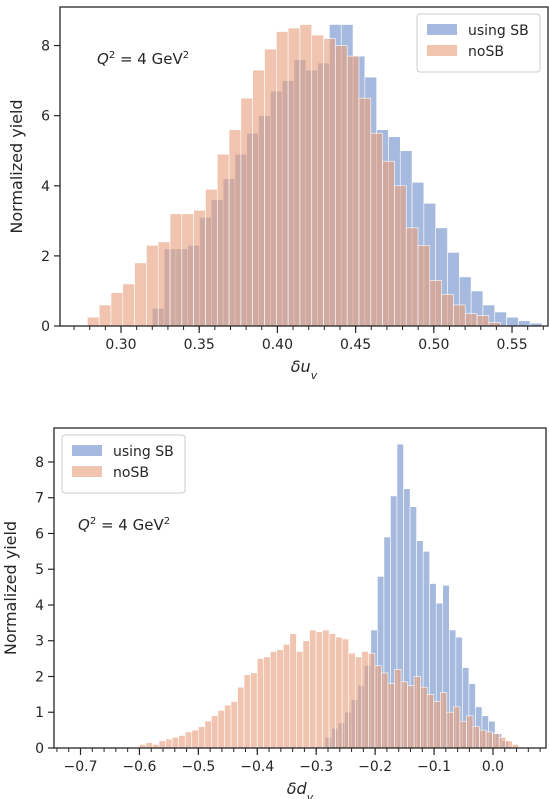 The height and width of the screenshot is (799, 549). I want to click on q2-annotation: Q2 = 4 GeV2, so click(124, 525).